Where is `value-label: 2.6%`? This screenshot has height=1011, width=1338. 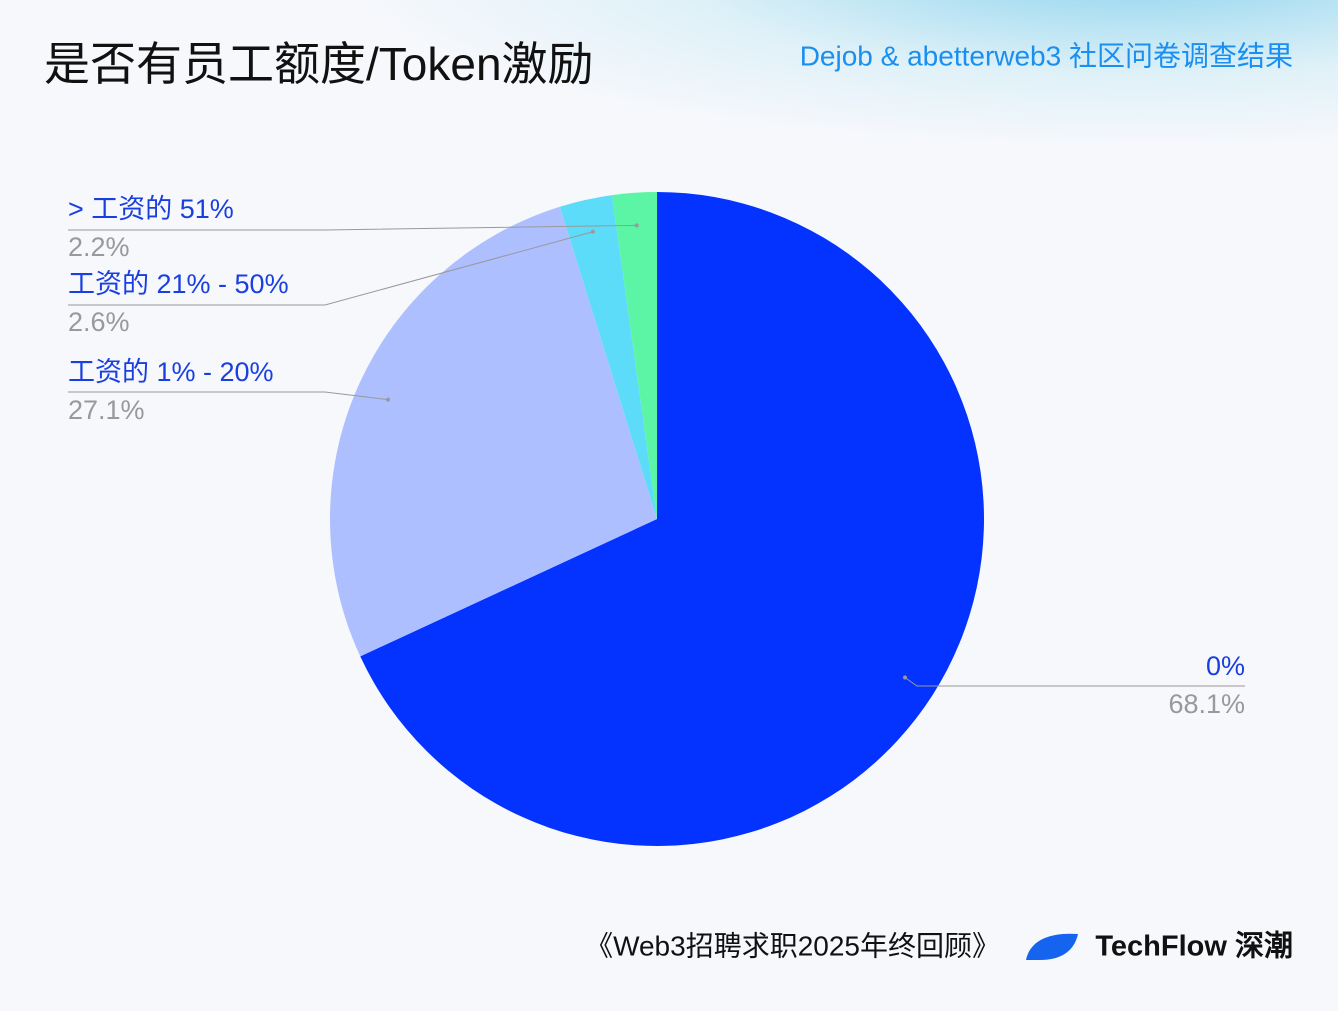
value-label: 2.6% is located at coordinates (99, 322).